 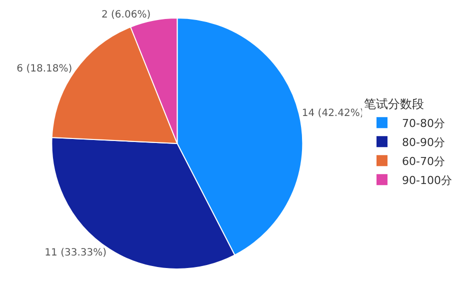 What do you see at coordinates (44, 68) in the screenshot?
I see `data-label: 6 (18.18%)` at bounding box center [44, 68].